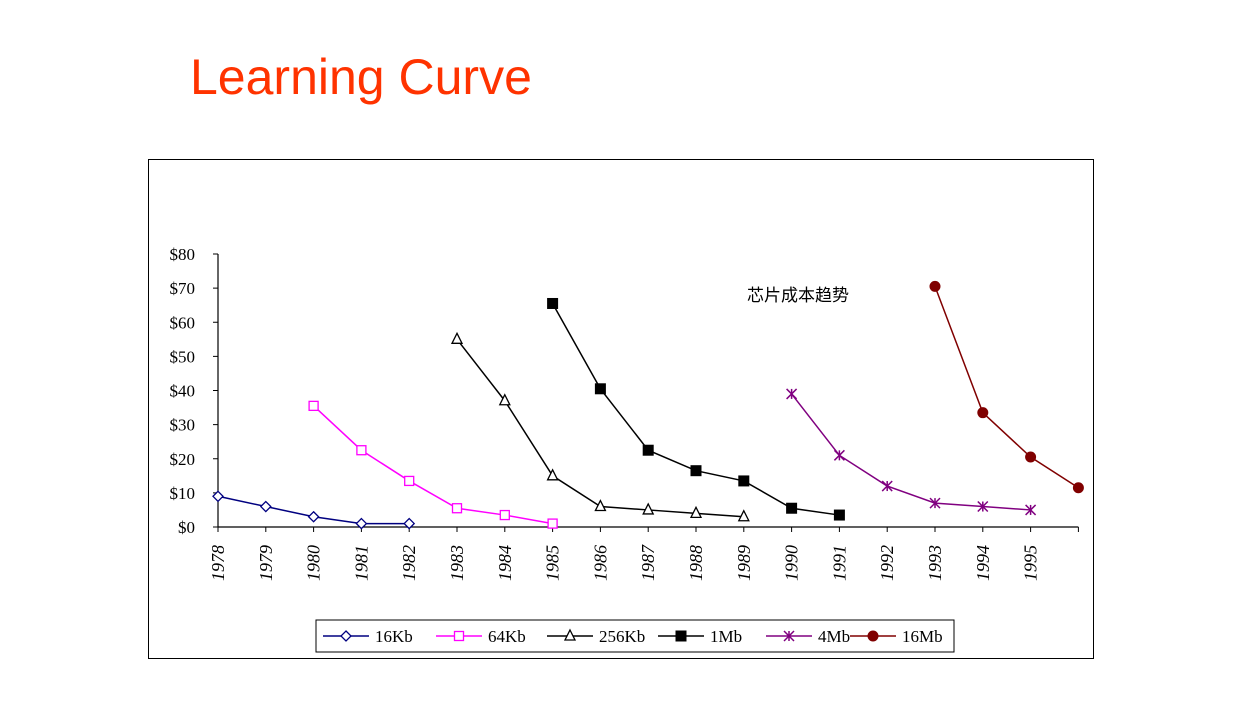 The width and height of the screenshot is (1254, 706). I want to click on series-1mb, so click(696, 409).